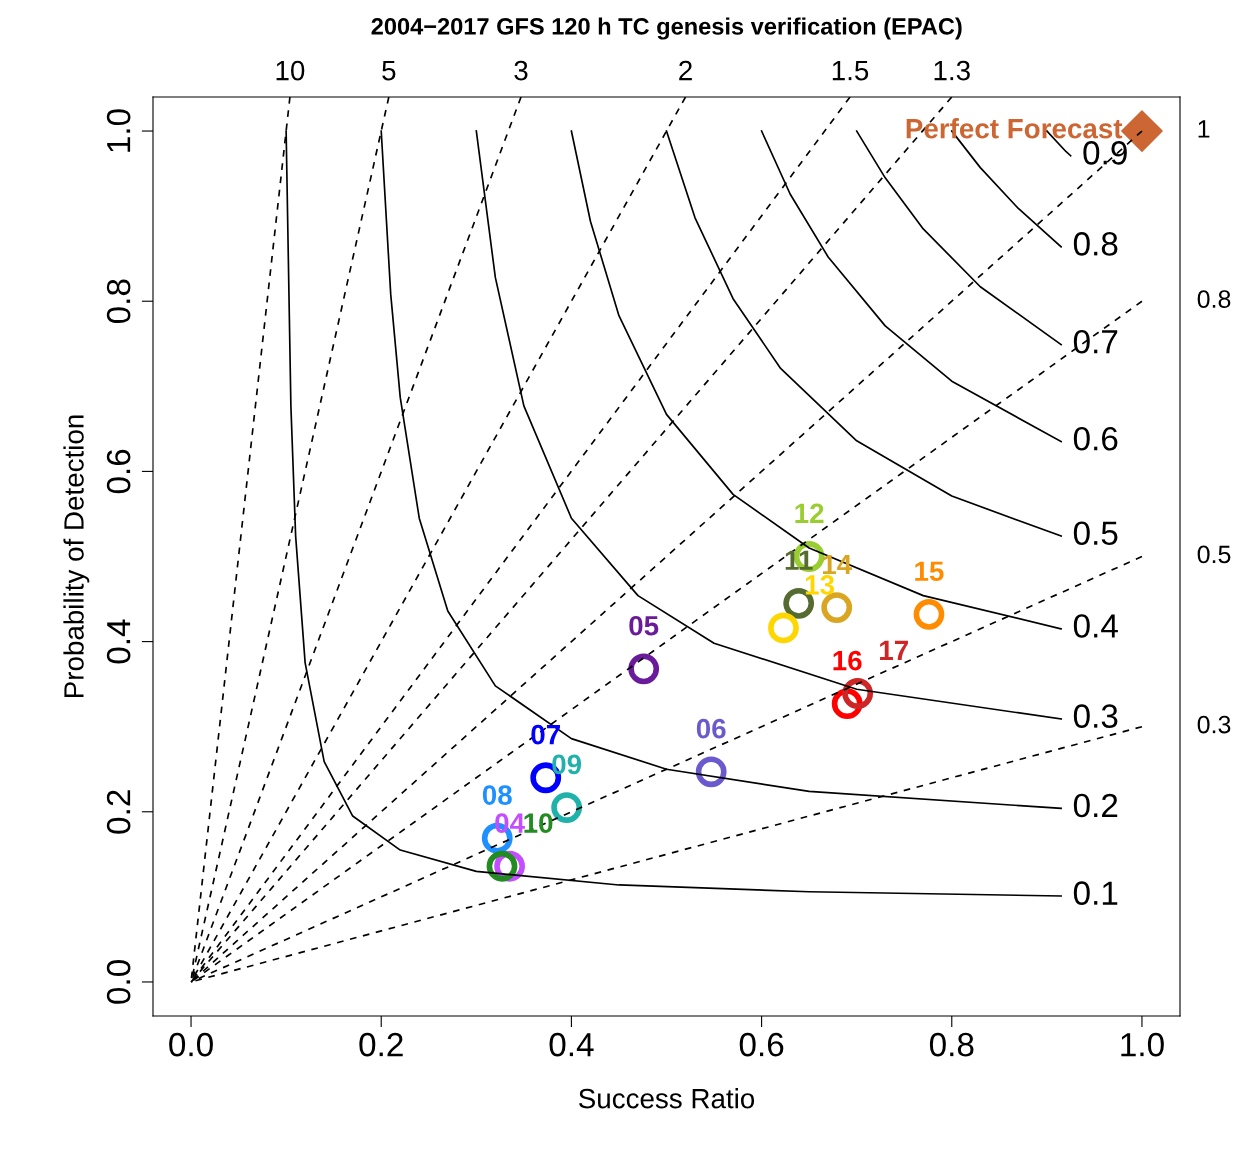 The image size is (1258, 1160). I want to click on series-label: 0.4, so click(1095, 626).